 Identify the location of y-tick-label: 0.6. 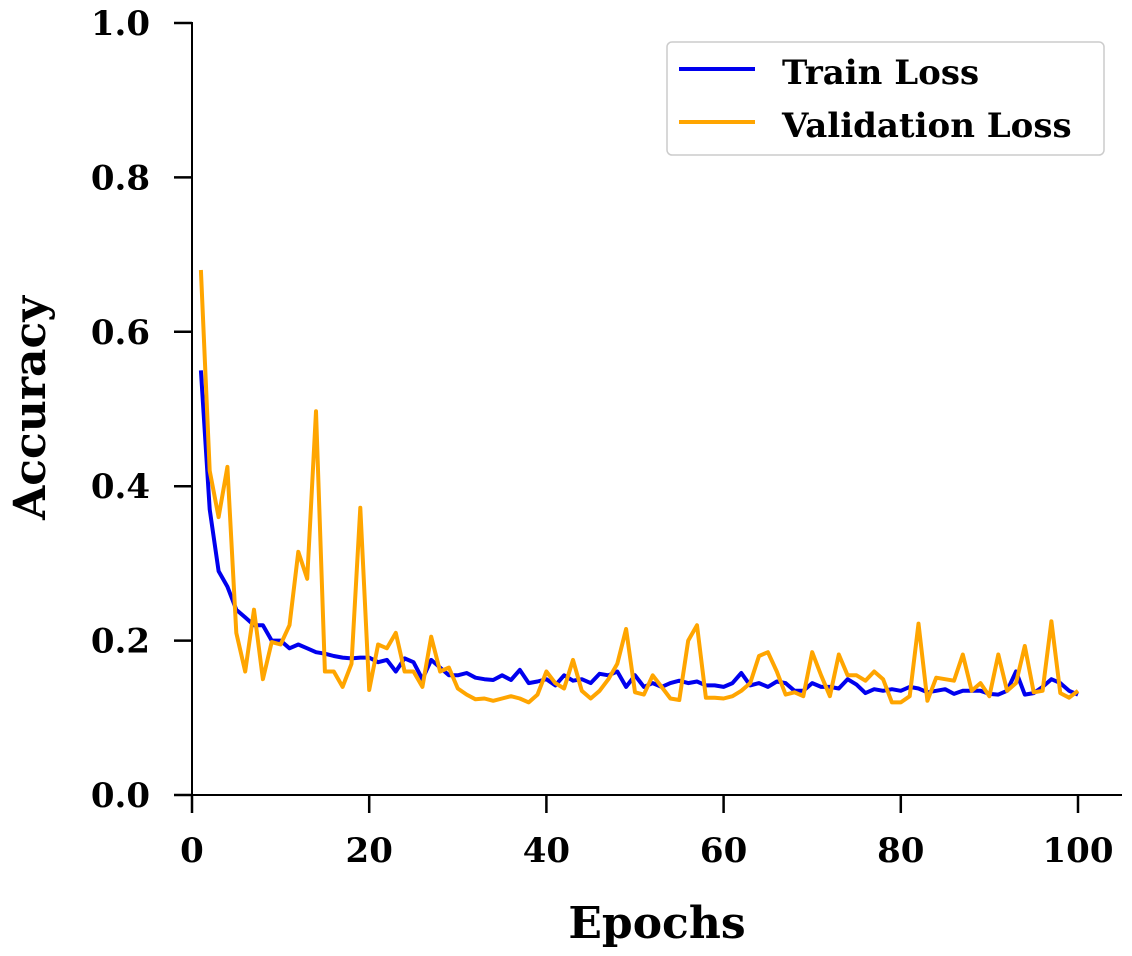
(120, 333).